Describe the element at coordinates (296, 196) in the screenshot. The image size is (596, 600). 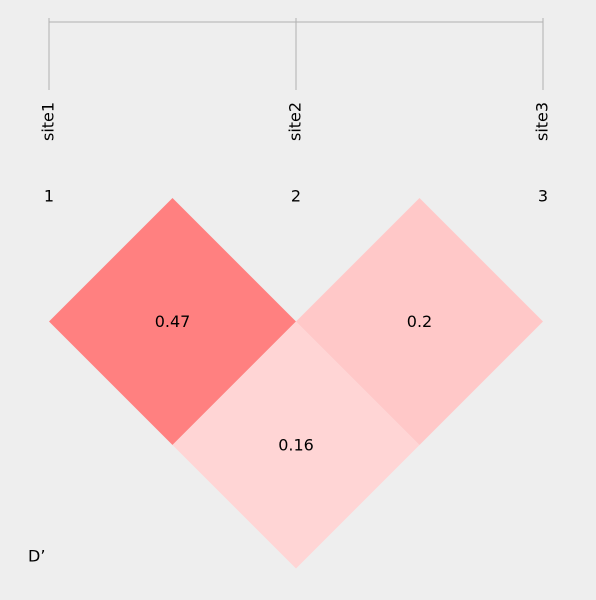
I see `site-number: 2` at that location.